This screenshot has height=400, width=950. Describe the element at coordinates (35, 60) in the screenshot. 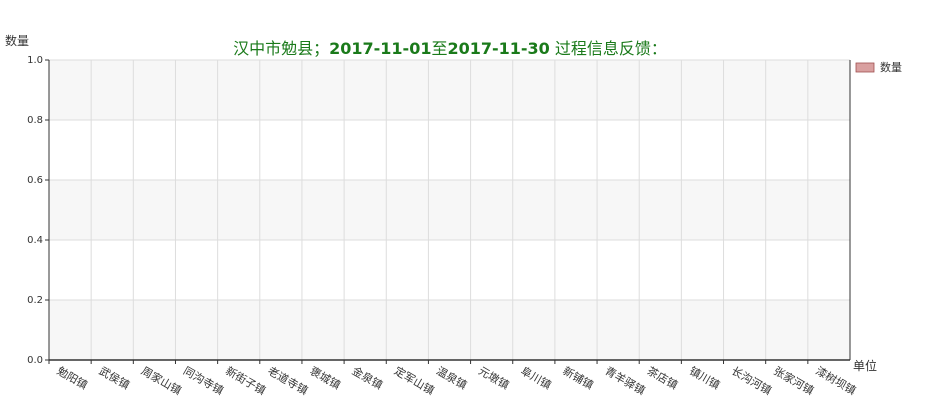

I see `y-tick-label: 1.0` at that location.